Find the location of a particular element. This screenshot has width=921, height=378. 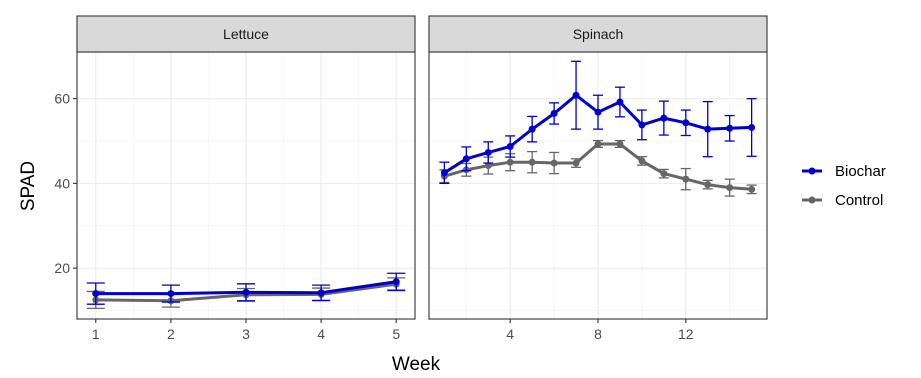

facet-label-lettuce: Lettuce is located at coordinates (246, 34).